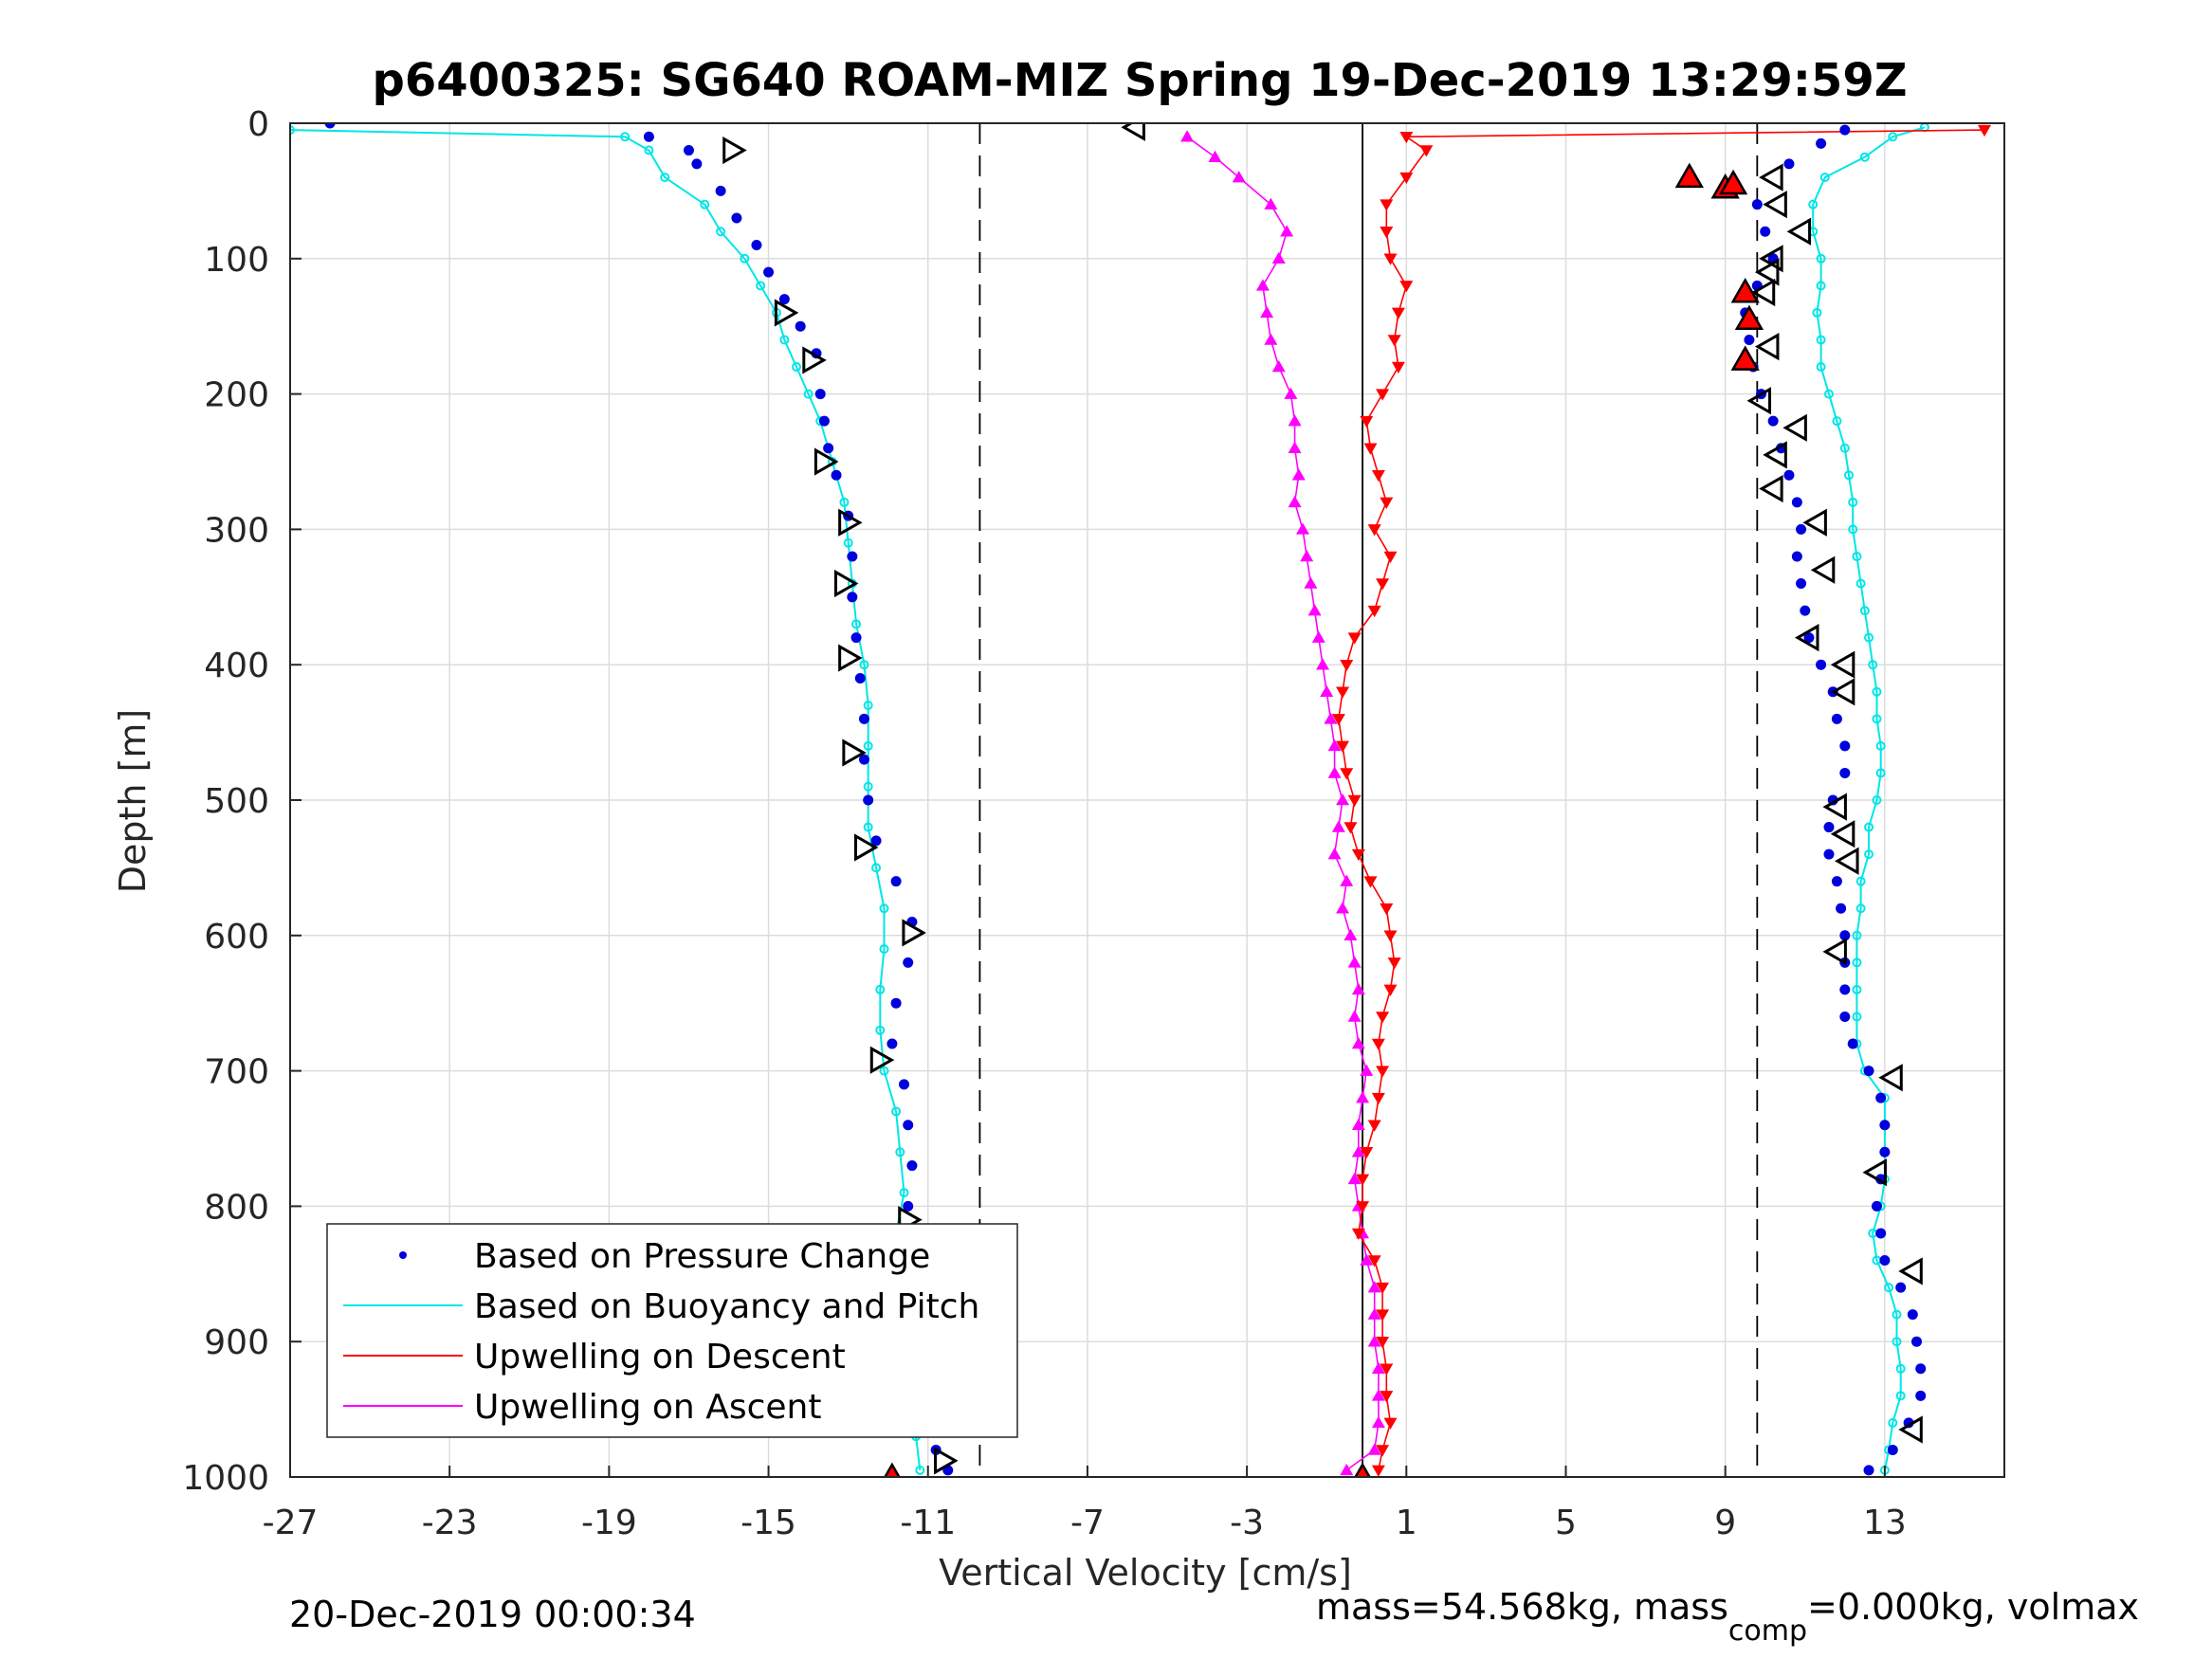 The width and height of the screenshot is (2212, 1659). I want to click on x-tick-label: -15, so click(768, 1523).